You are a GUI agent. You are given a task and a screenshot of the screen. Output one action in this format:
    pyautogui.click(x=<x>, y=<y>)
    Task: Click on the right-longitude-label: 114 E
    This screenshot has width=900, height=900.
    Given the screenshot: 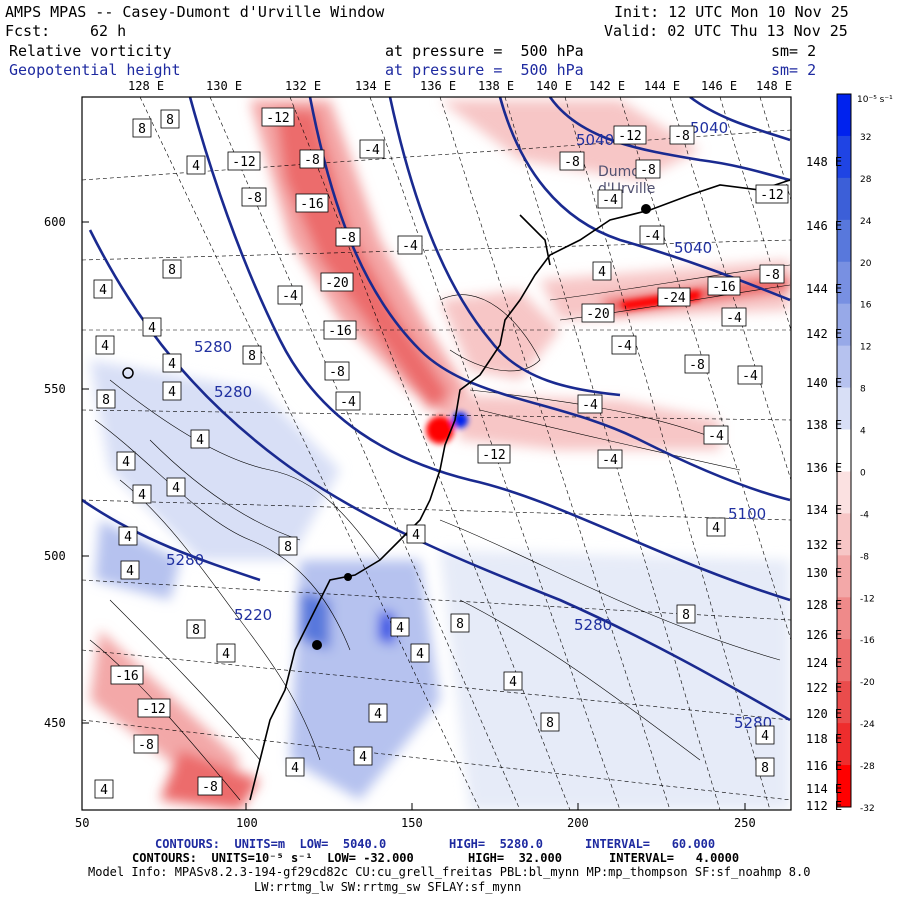 What is the action you would take?
    pyautogui.click(x=824, y=789)
    